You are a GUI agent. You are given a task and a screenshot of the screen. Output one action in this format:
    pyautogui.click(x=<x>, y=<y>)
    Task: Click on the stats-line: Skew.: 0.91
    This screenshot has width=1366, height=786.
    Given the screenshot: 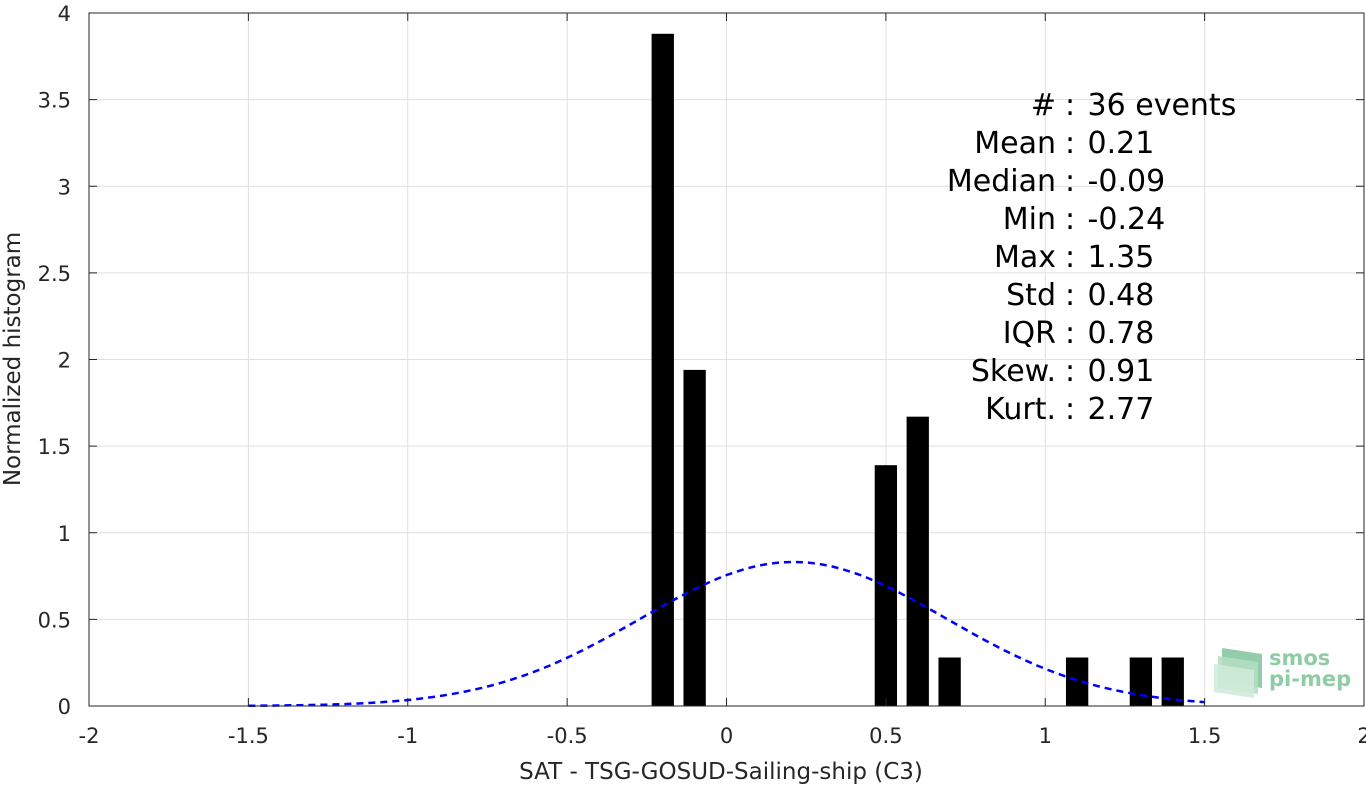 What is the action you would take?
    pyautogui.click(x=1062, y=371)
    